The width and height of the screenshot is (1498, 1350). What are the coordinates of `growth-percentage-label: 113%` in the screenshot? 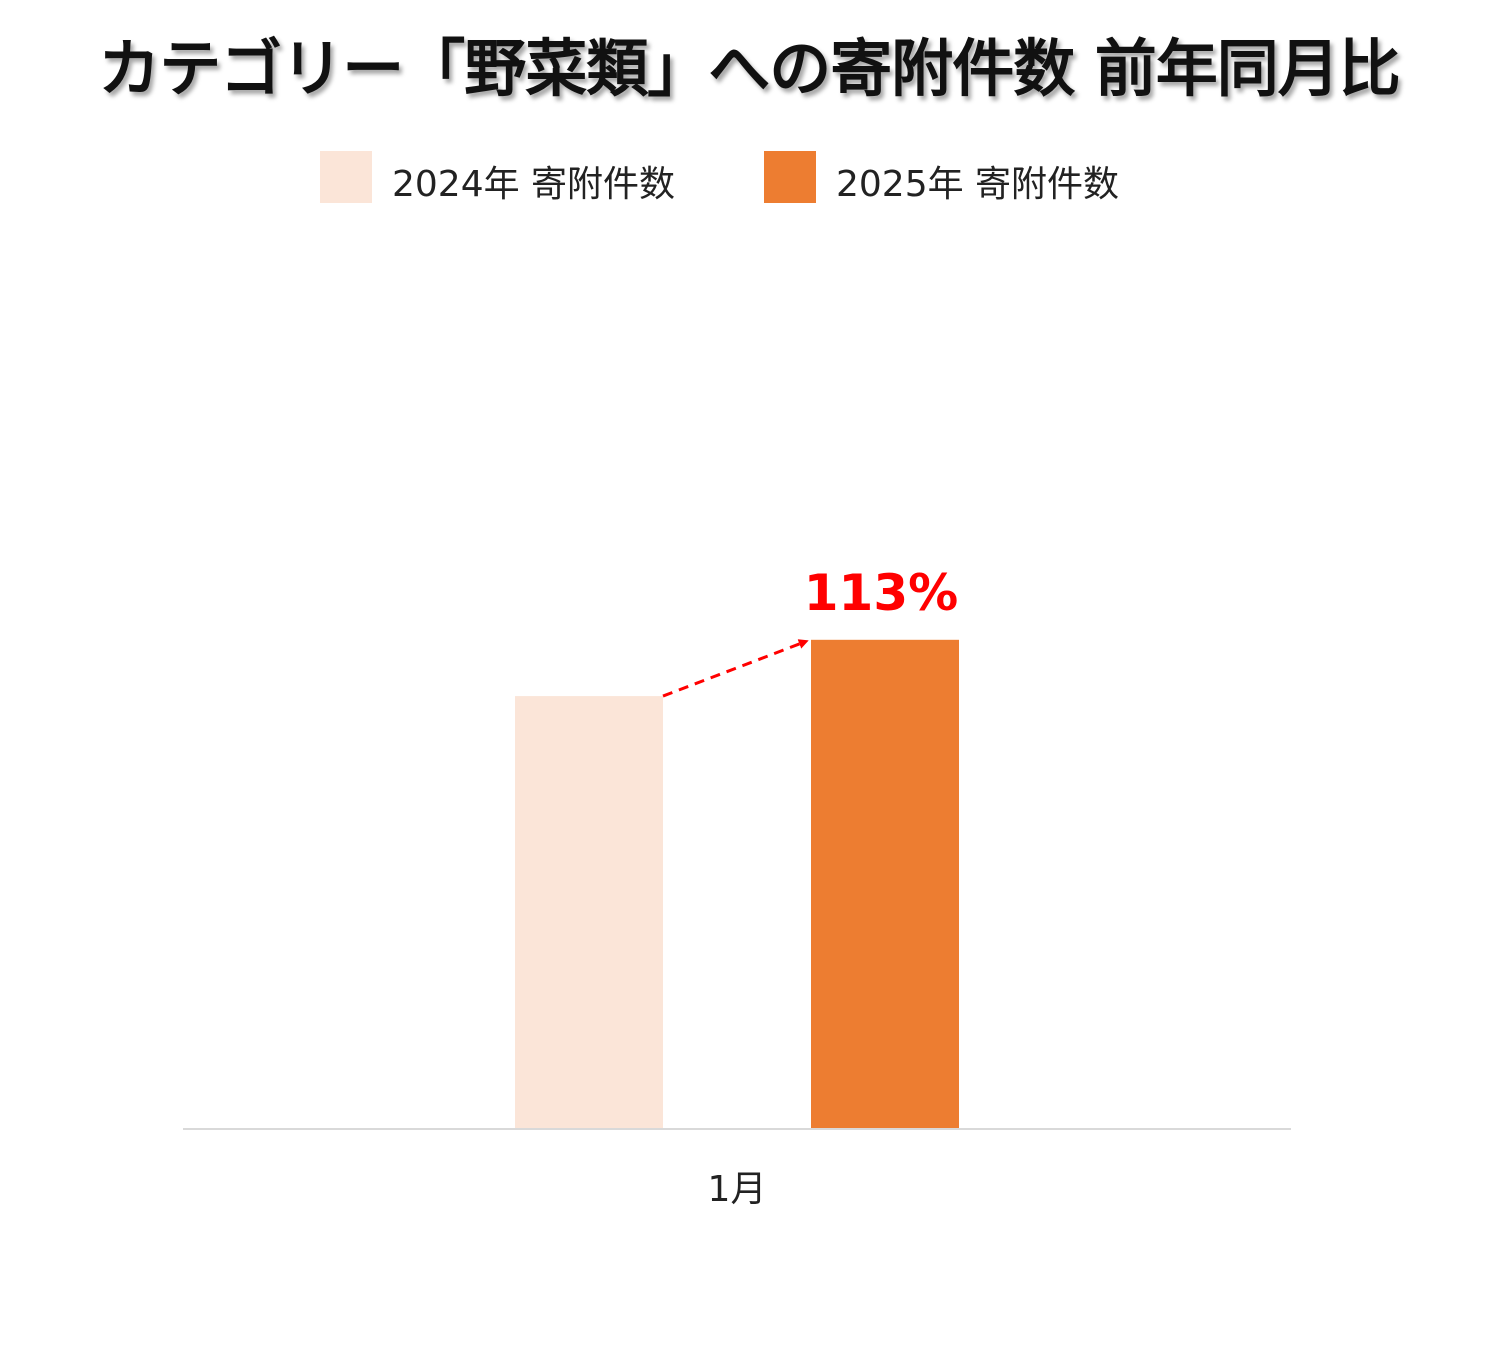 It's located at (881, 593).